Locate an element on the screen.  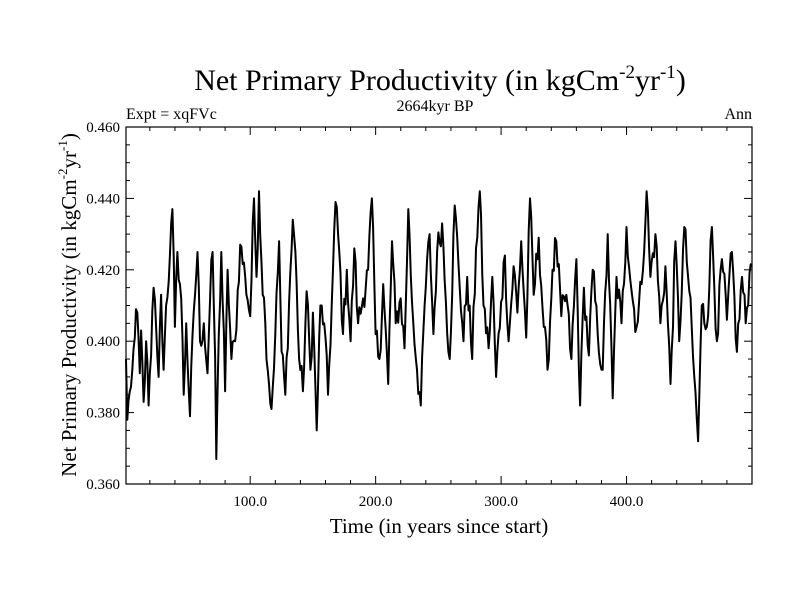
y-tick-label: 0.360 is located at coordinates (103, 485).